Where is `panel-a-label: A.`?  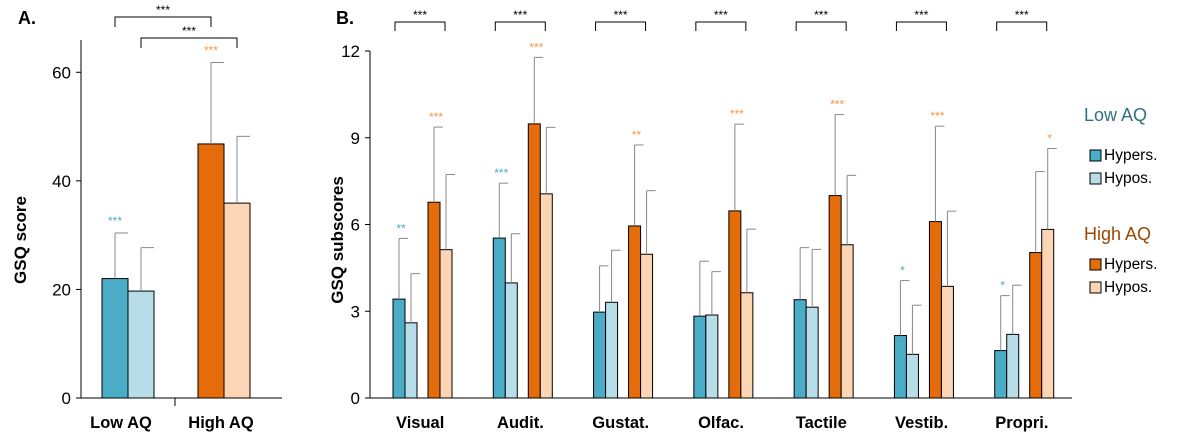 panel-a-label: A. is located at coordinates (27, 18).